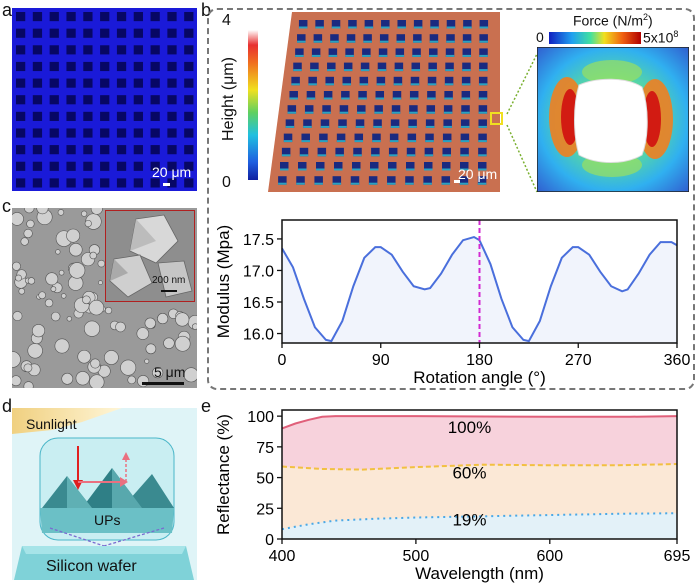  What do you see at coordinates (91, 566) in the screenshot?
I see `silicon-wafer-label: Silicon wafer` at bounding box center [91, 566].